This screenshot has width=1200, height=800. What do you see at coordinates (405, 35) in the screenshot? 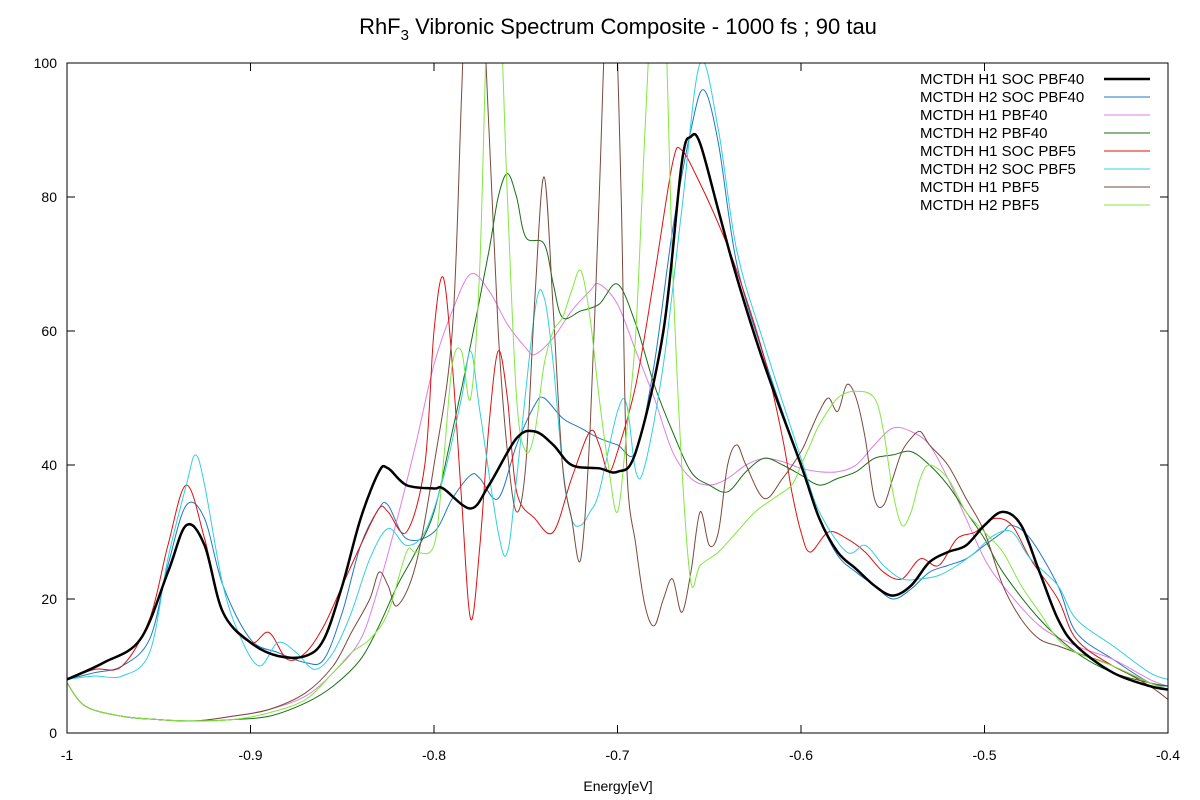
I see `title-subscript: 3` at bounding box center [405, 35].